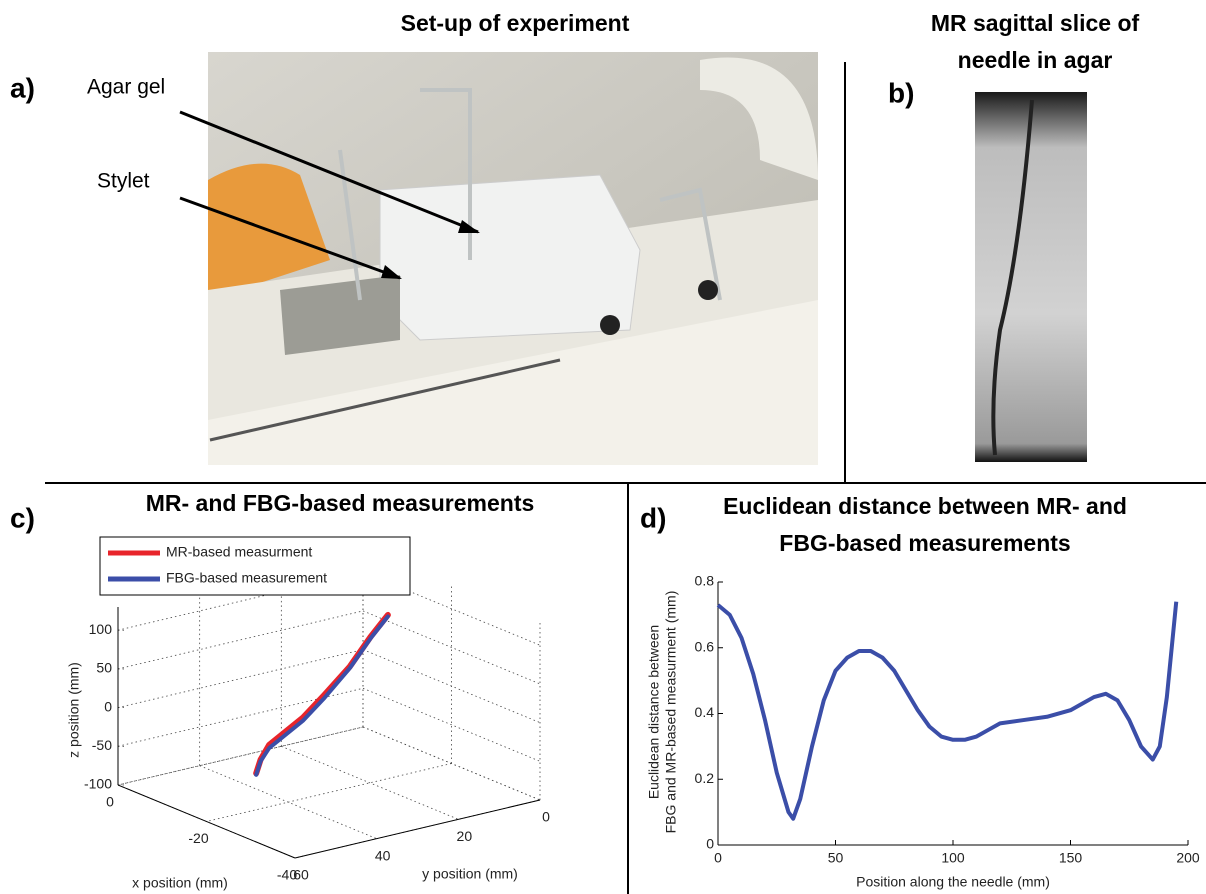 This screenshot has width=1206, height=894. What do you see at coordinates (340, 503) in the screenshot?
I see `chart-title: MR- and FBG-based measurements` at bounding box center [340, 503].